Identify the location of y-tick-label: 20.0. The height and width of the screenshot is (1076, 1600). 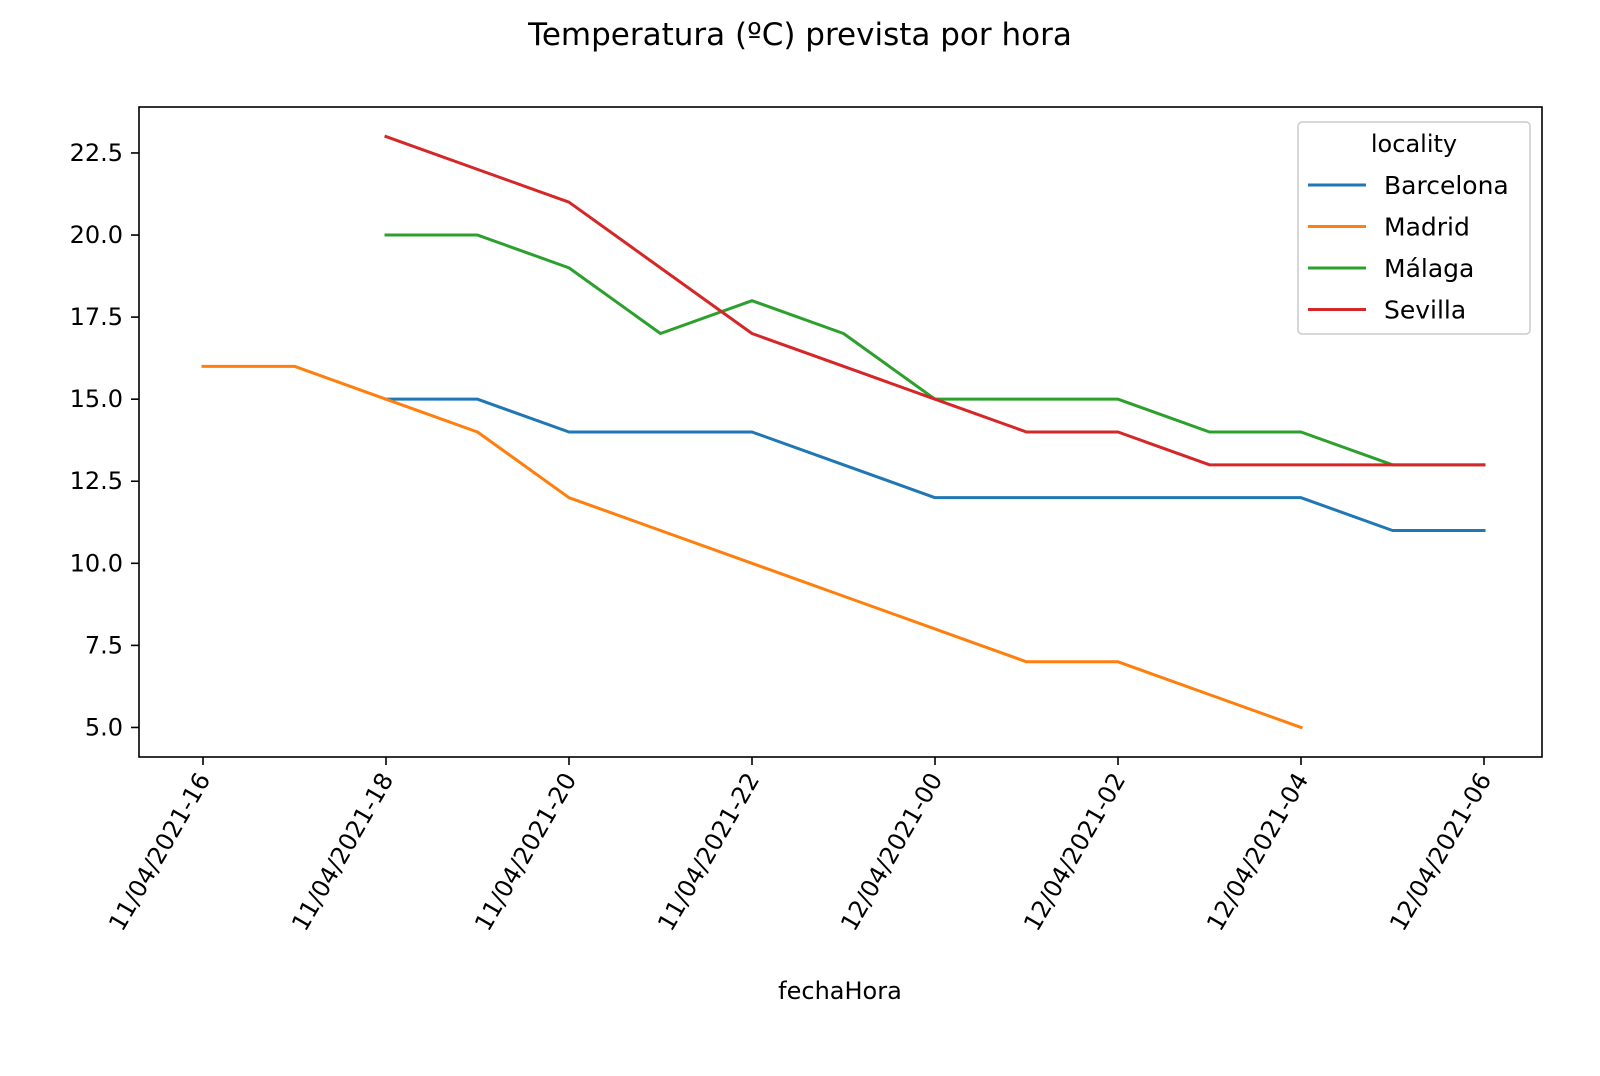
(96, 235).